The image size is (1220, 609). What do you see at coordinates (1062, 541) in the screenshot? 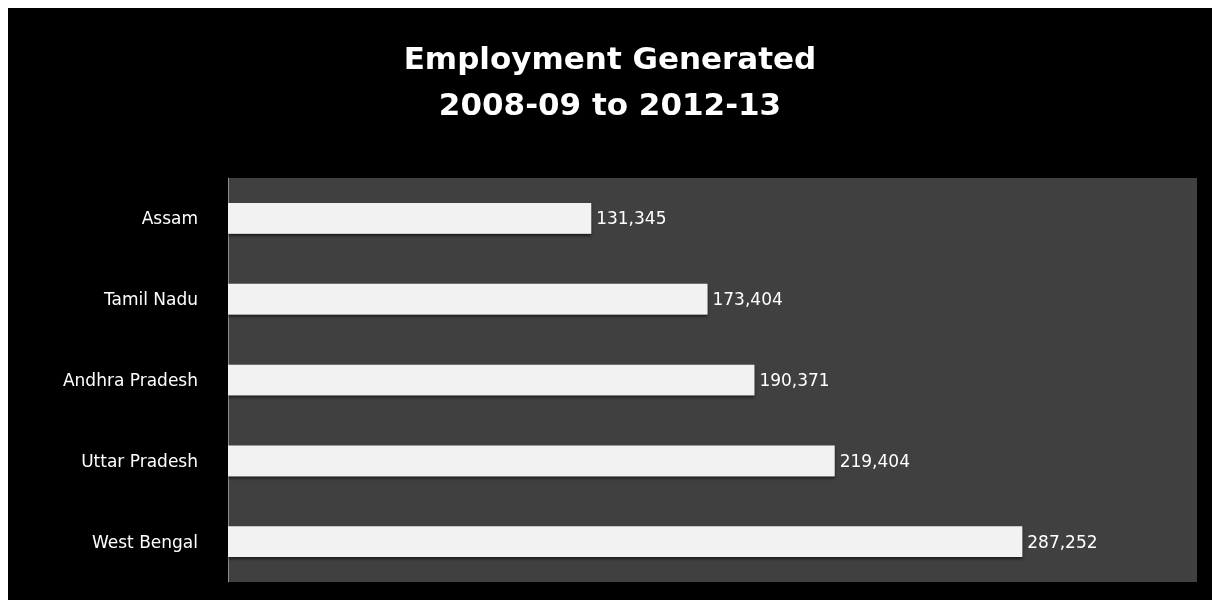
I see `data-label: 287,252` at bounding box center [1062, 541].